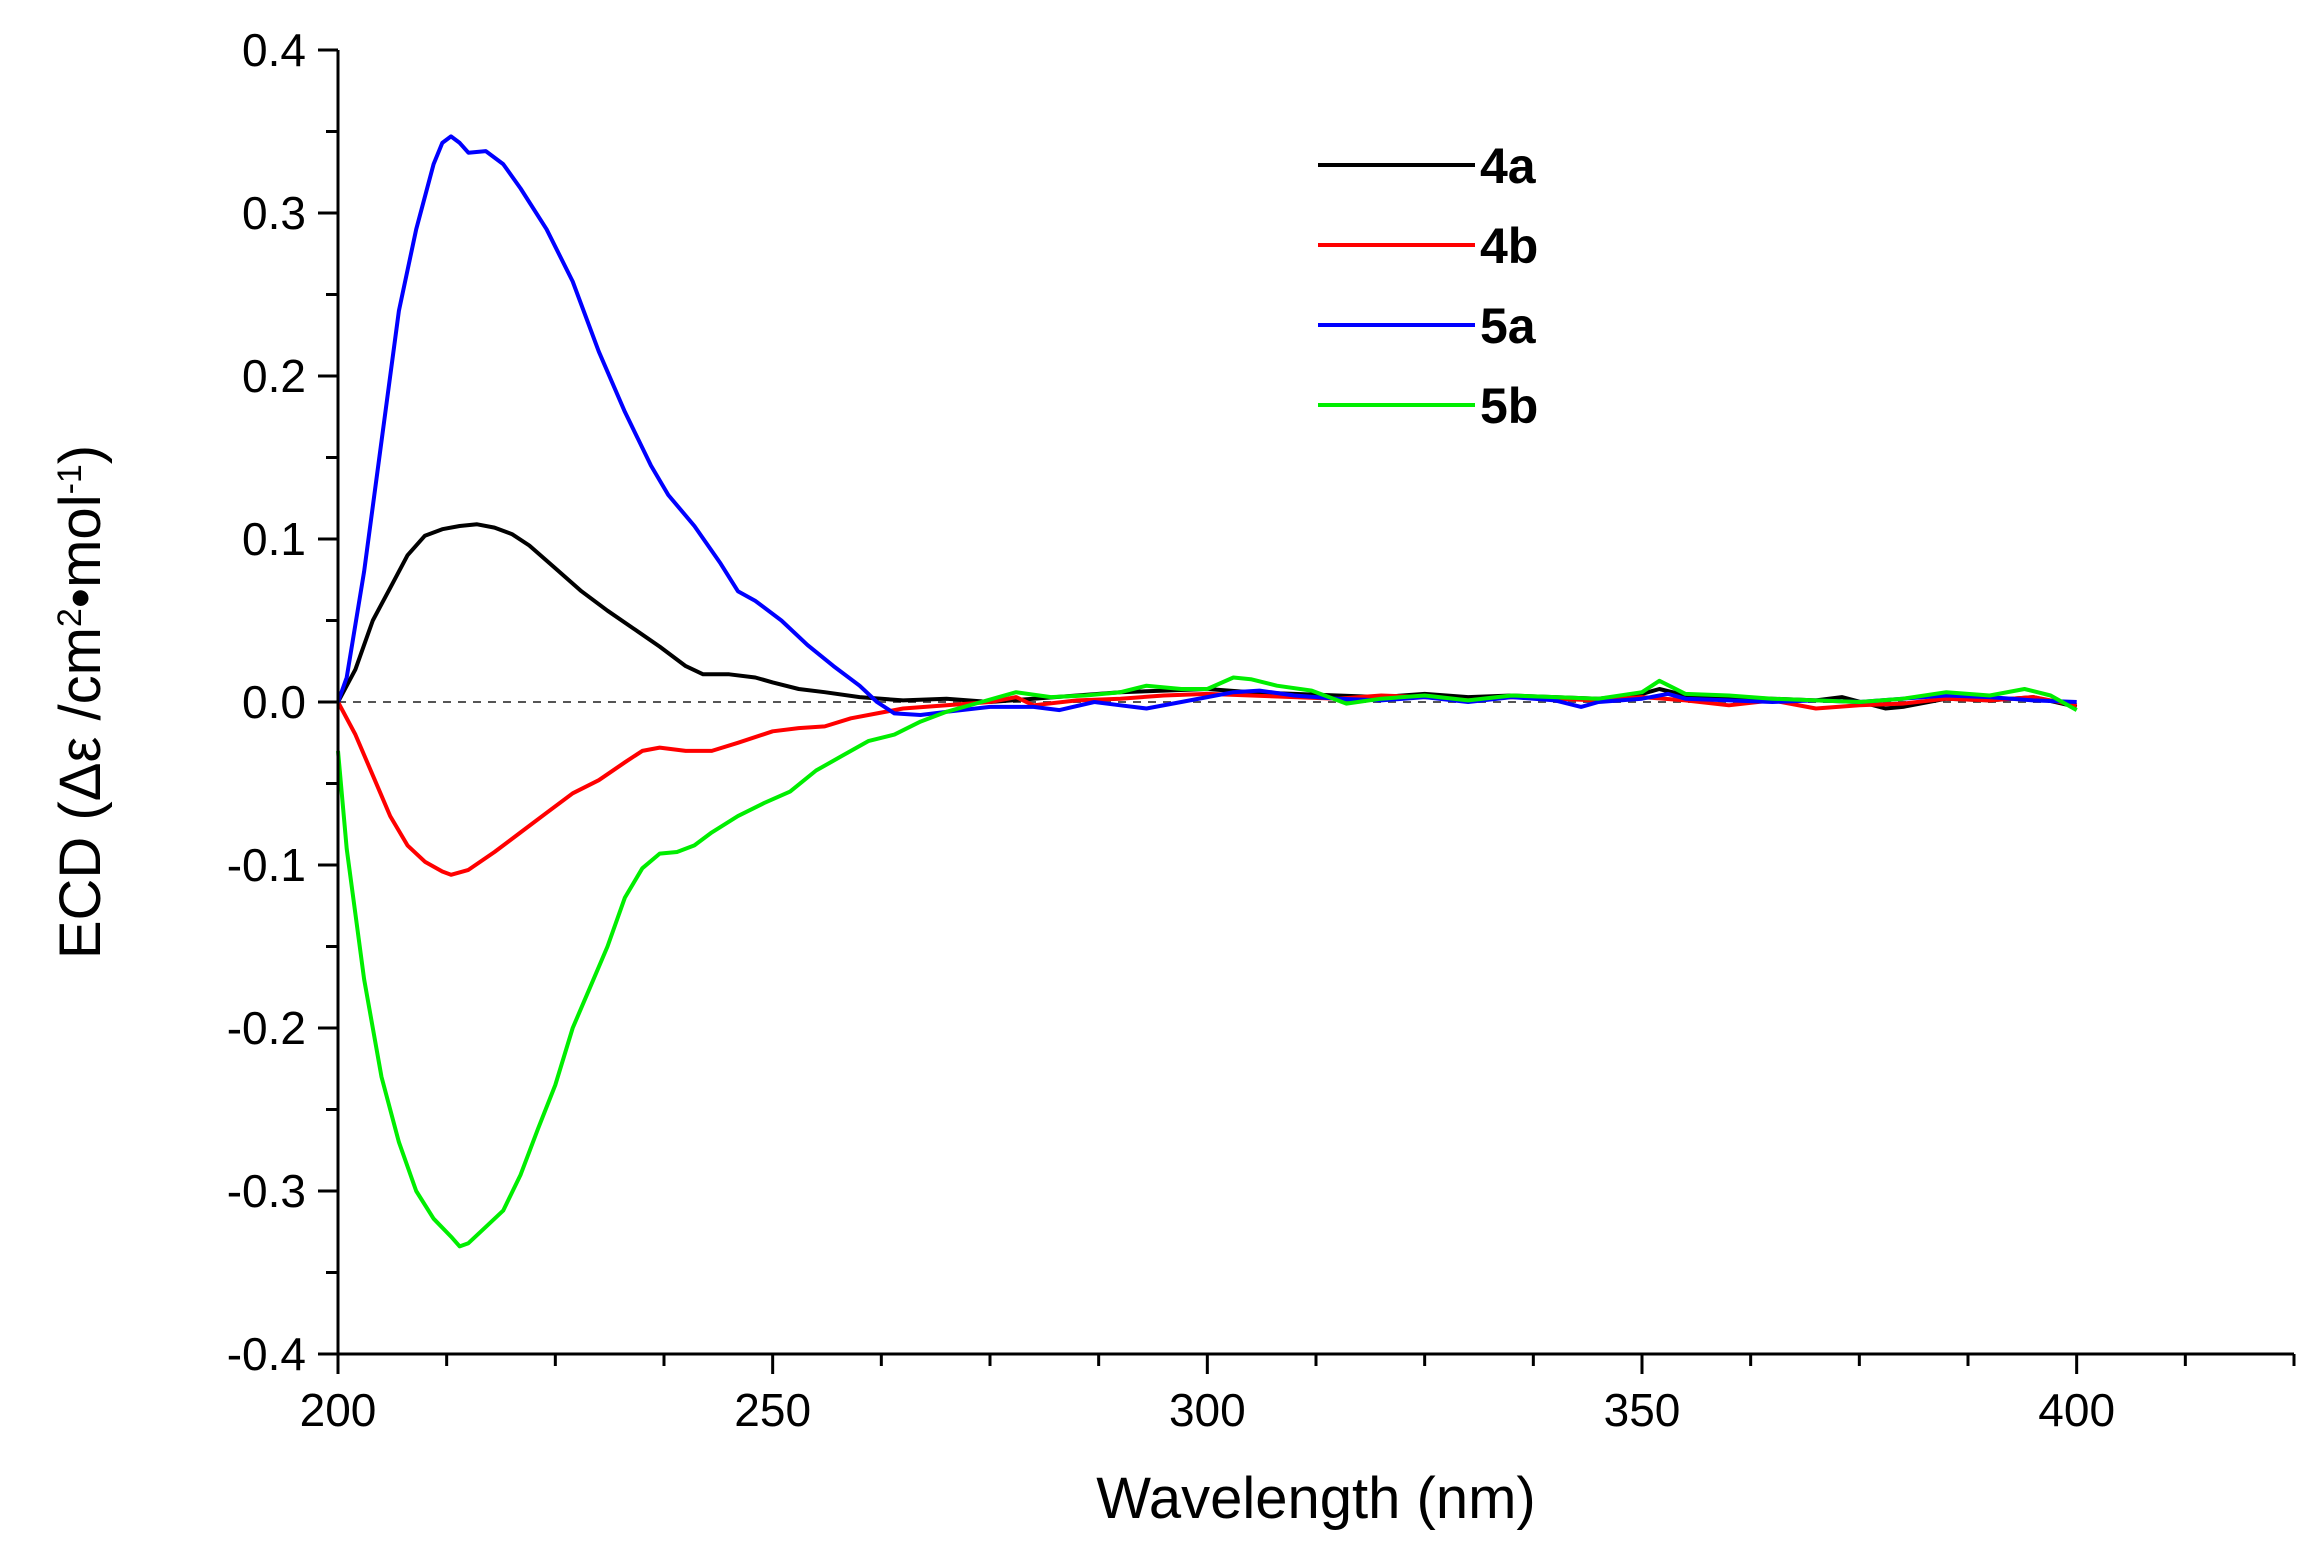 The width and height of the screenshot is (2306, 1545). I want to click on y-tick-label: -0.3, so click(266, 1191).